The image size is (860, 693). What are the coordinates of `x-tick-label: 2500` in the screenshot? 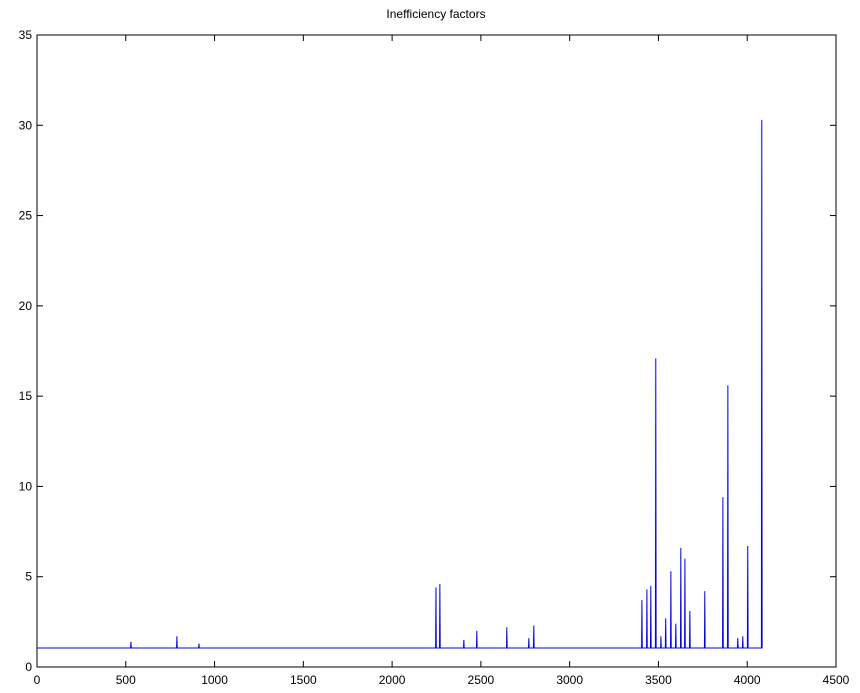 It's located at (481, 680).